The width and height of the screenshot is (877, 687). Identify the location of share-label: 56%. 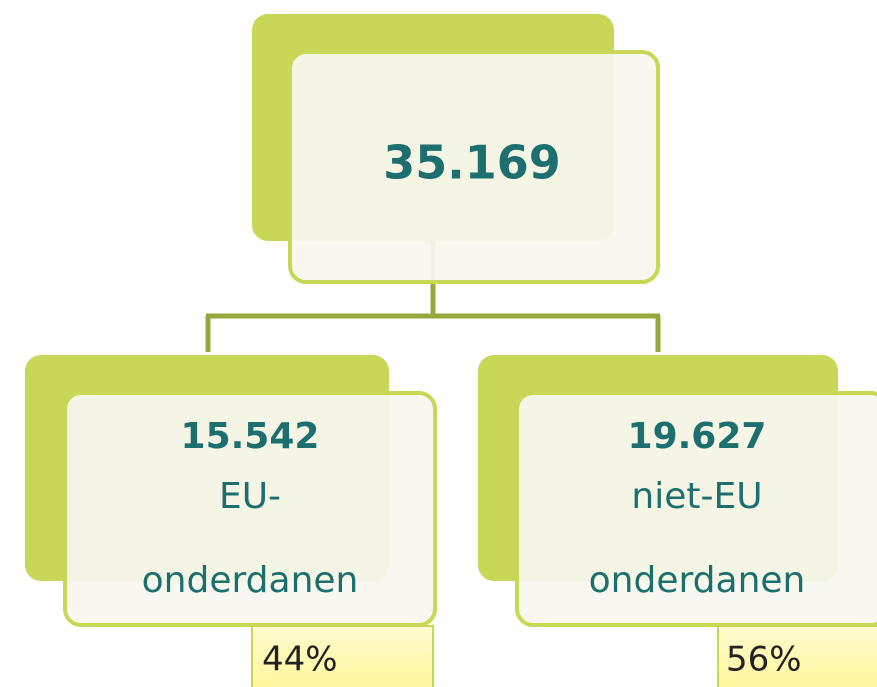
(764, 660).